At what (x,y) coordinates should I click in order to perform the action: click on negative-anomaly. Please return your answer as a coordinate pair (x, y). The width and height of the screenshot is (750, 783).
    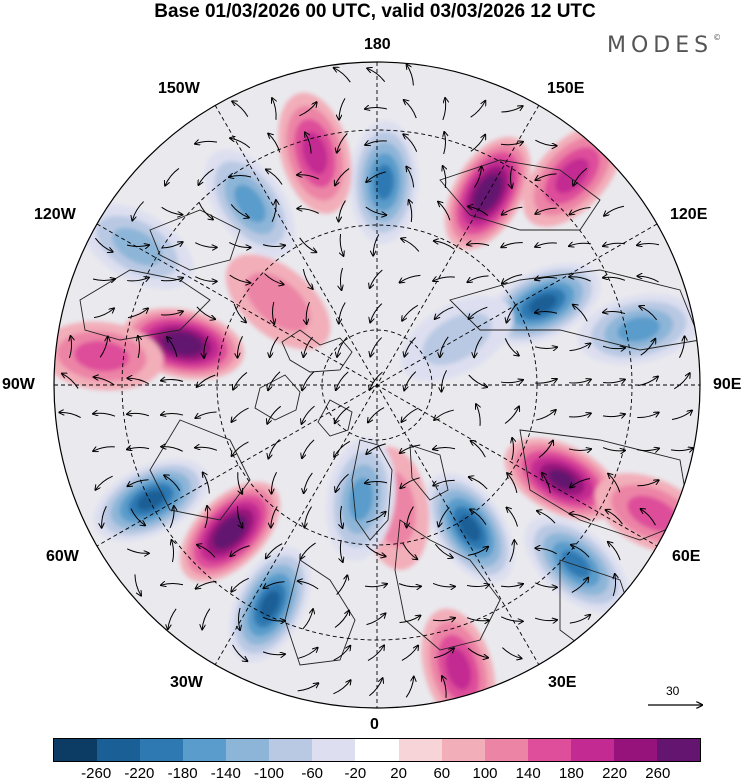
    Looking at the image, I should click on (137, 246).